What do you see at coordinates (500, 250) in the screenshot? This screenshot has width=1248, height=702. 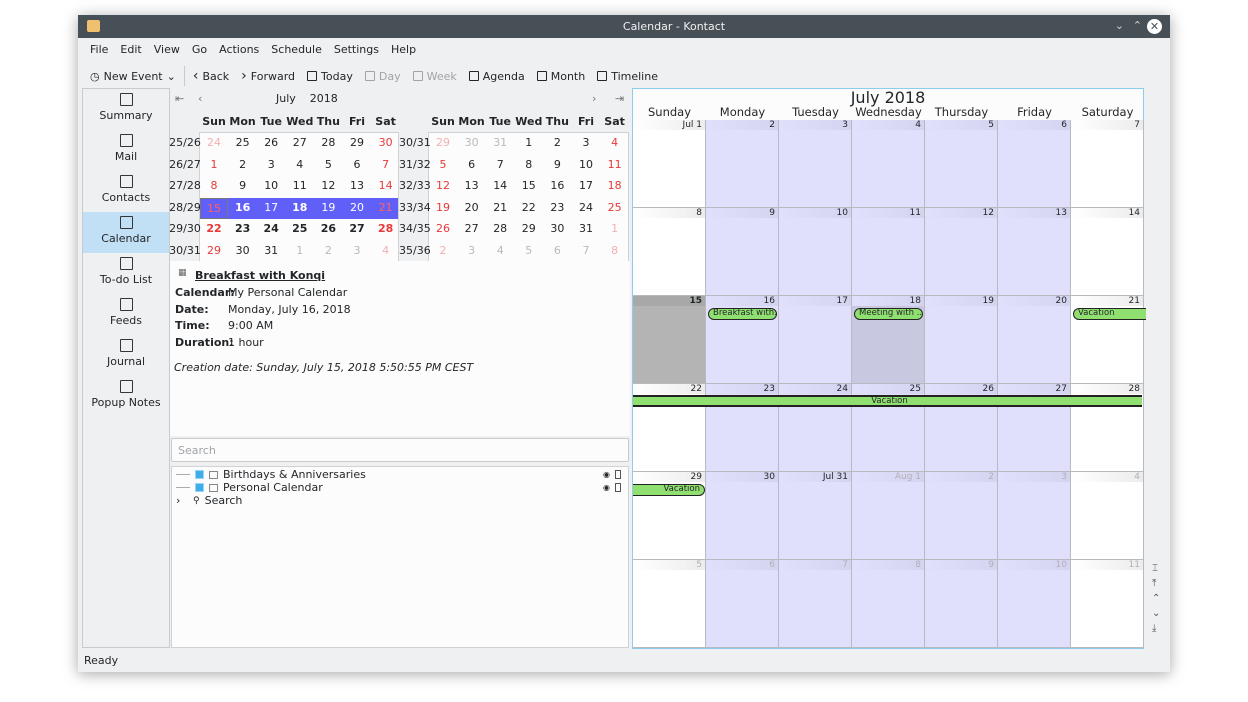 I see `mini-cal-day: 4` at bounding box center [500, 250].